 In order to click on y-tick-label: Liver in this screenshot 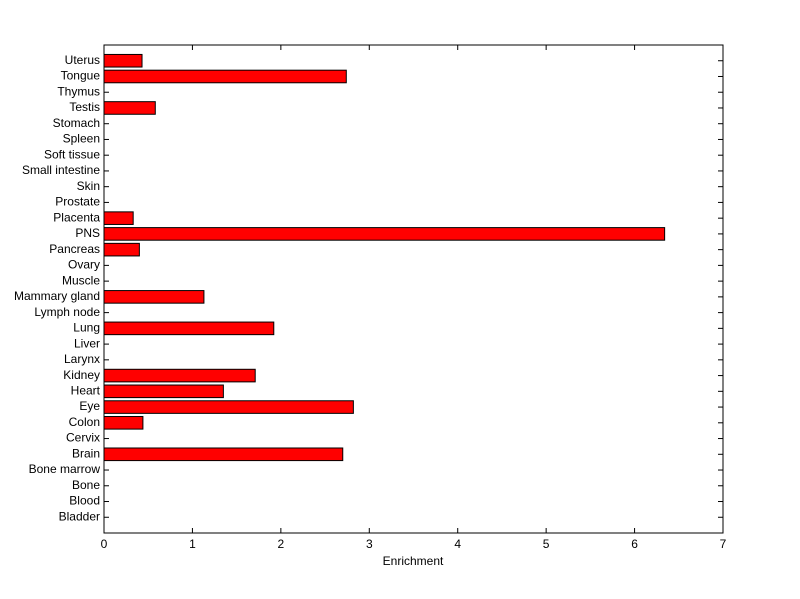, I will do `click(87, 343)`.